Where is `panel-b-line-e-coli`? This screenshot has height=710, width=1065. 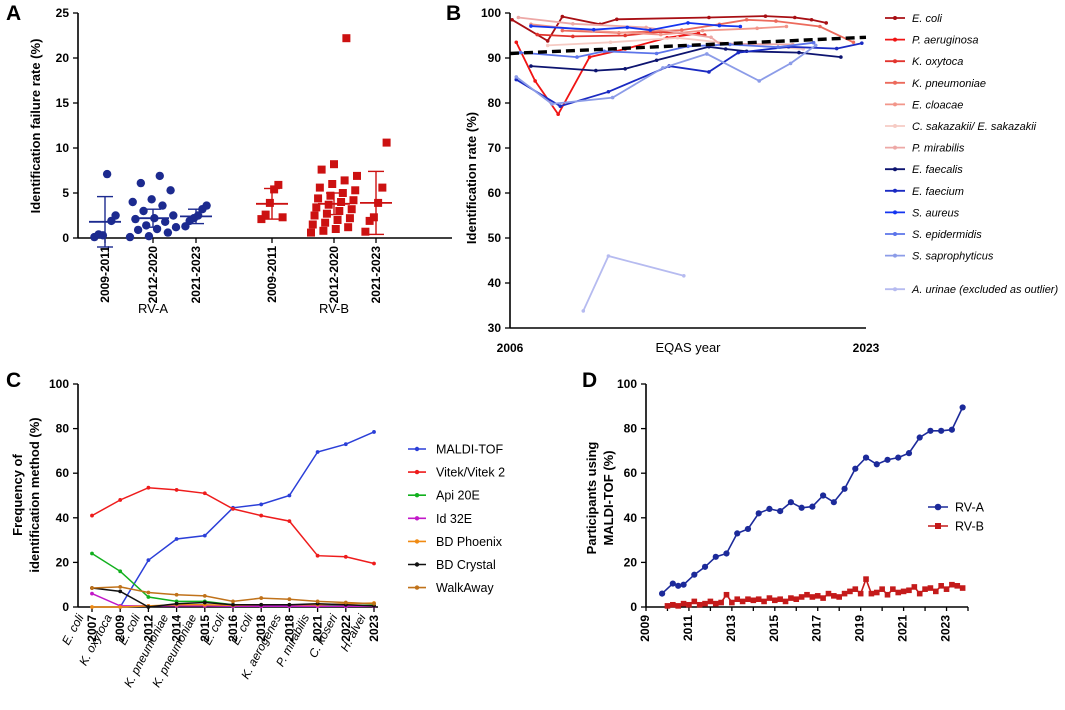 panel-b-line-e-coli is located at coordinates (669, 29).